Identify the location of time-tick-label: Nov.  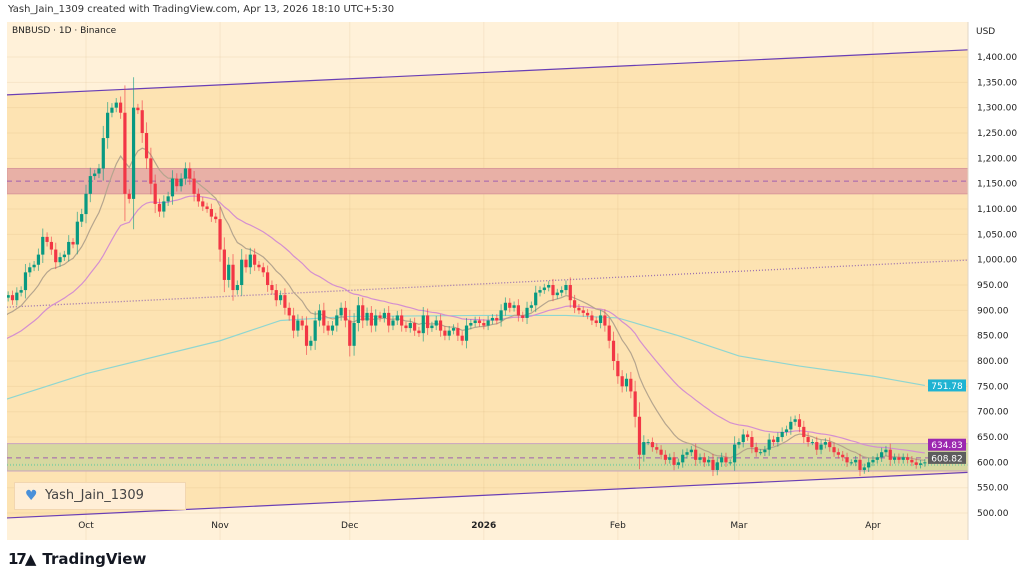
(220, 526).